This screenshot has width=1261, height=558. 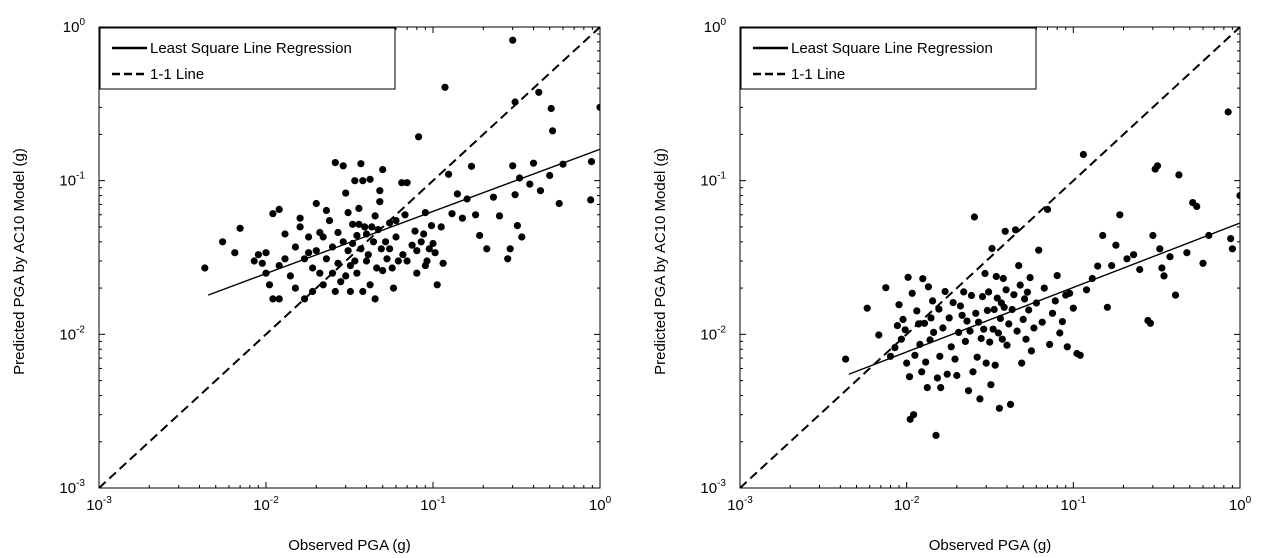 What do you see at coordinates (713, 333) in the screenshot?
I see `y-tick-label: 10⁻²` at bounding box center [713, 333].